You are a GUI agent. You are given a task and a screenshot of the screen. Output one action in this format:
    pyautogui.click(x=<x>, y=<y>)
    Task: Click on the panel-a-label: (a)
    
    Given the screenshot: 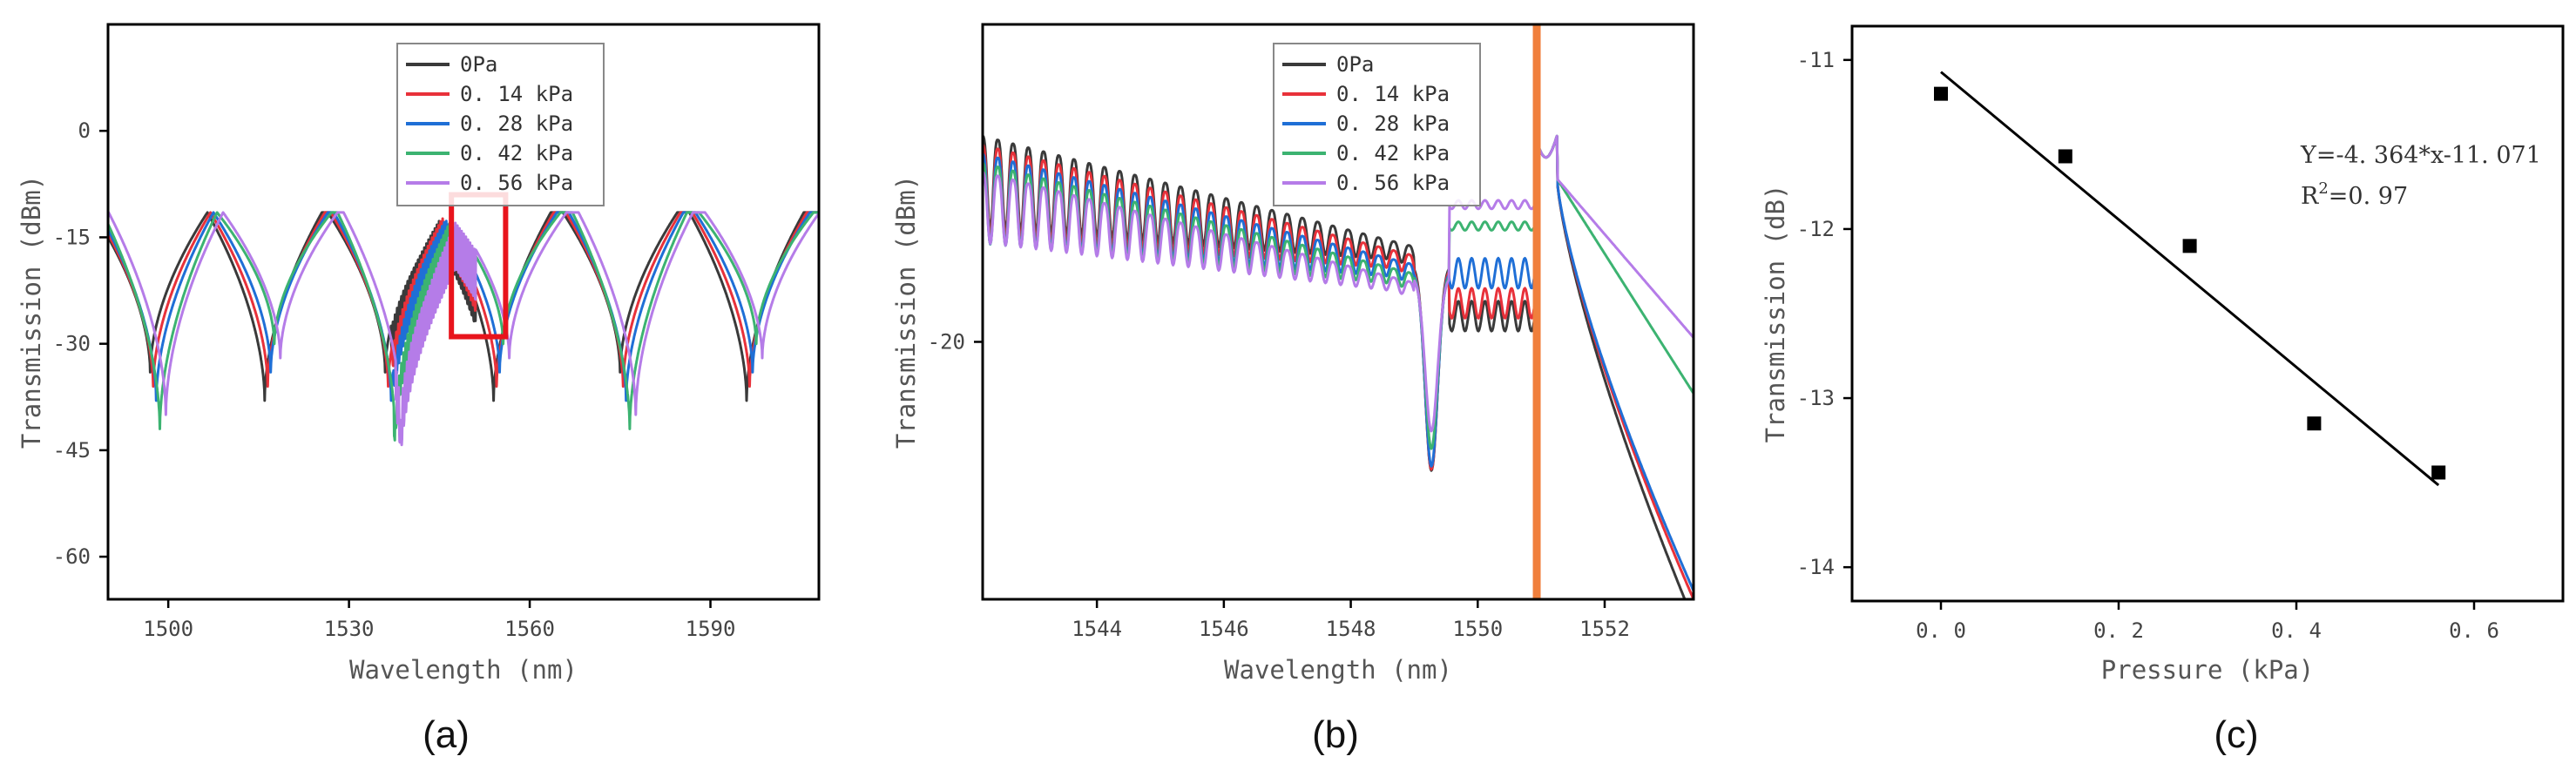 What is the action you would take?
    pyautogui.click(x=446, y=734)
    